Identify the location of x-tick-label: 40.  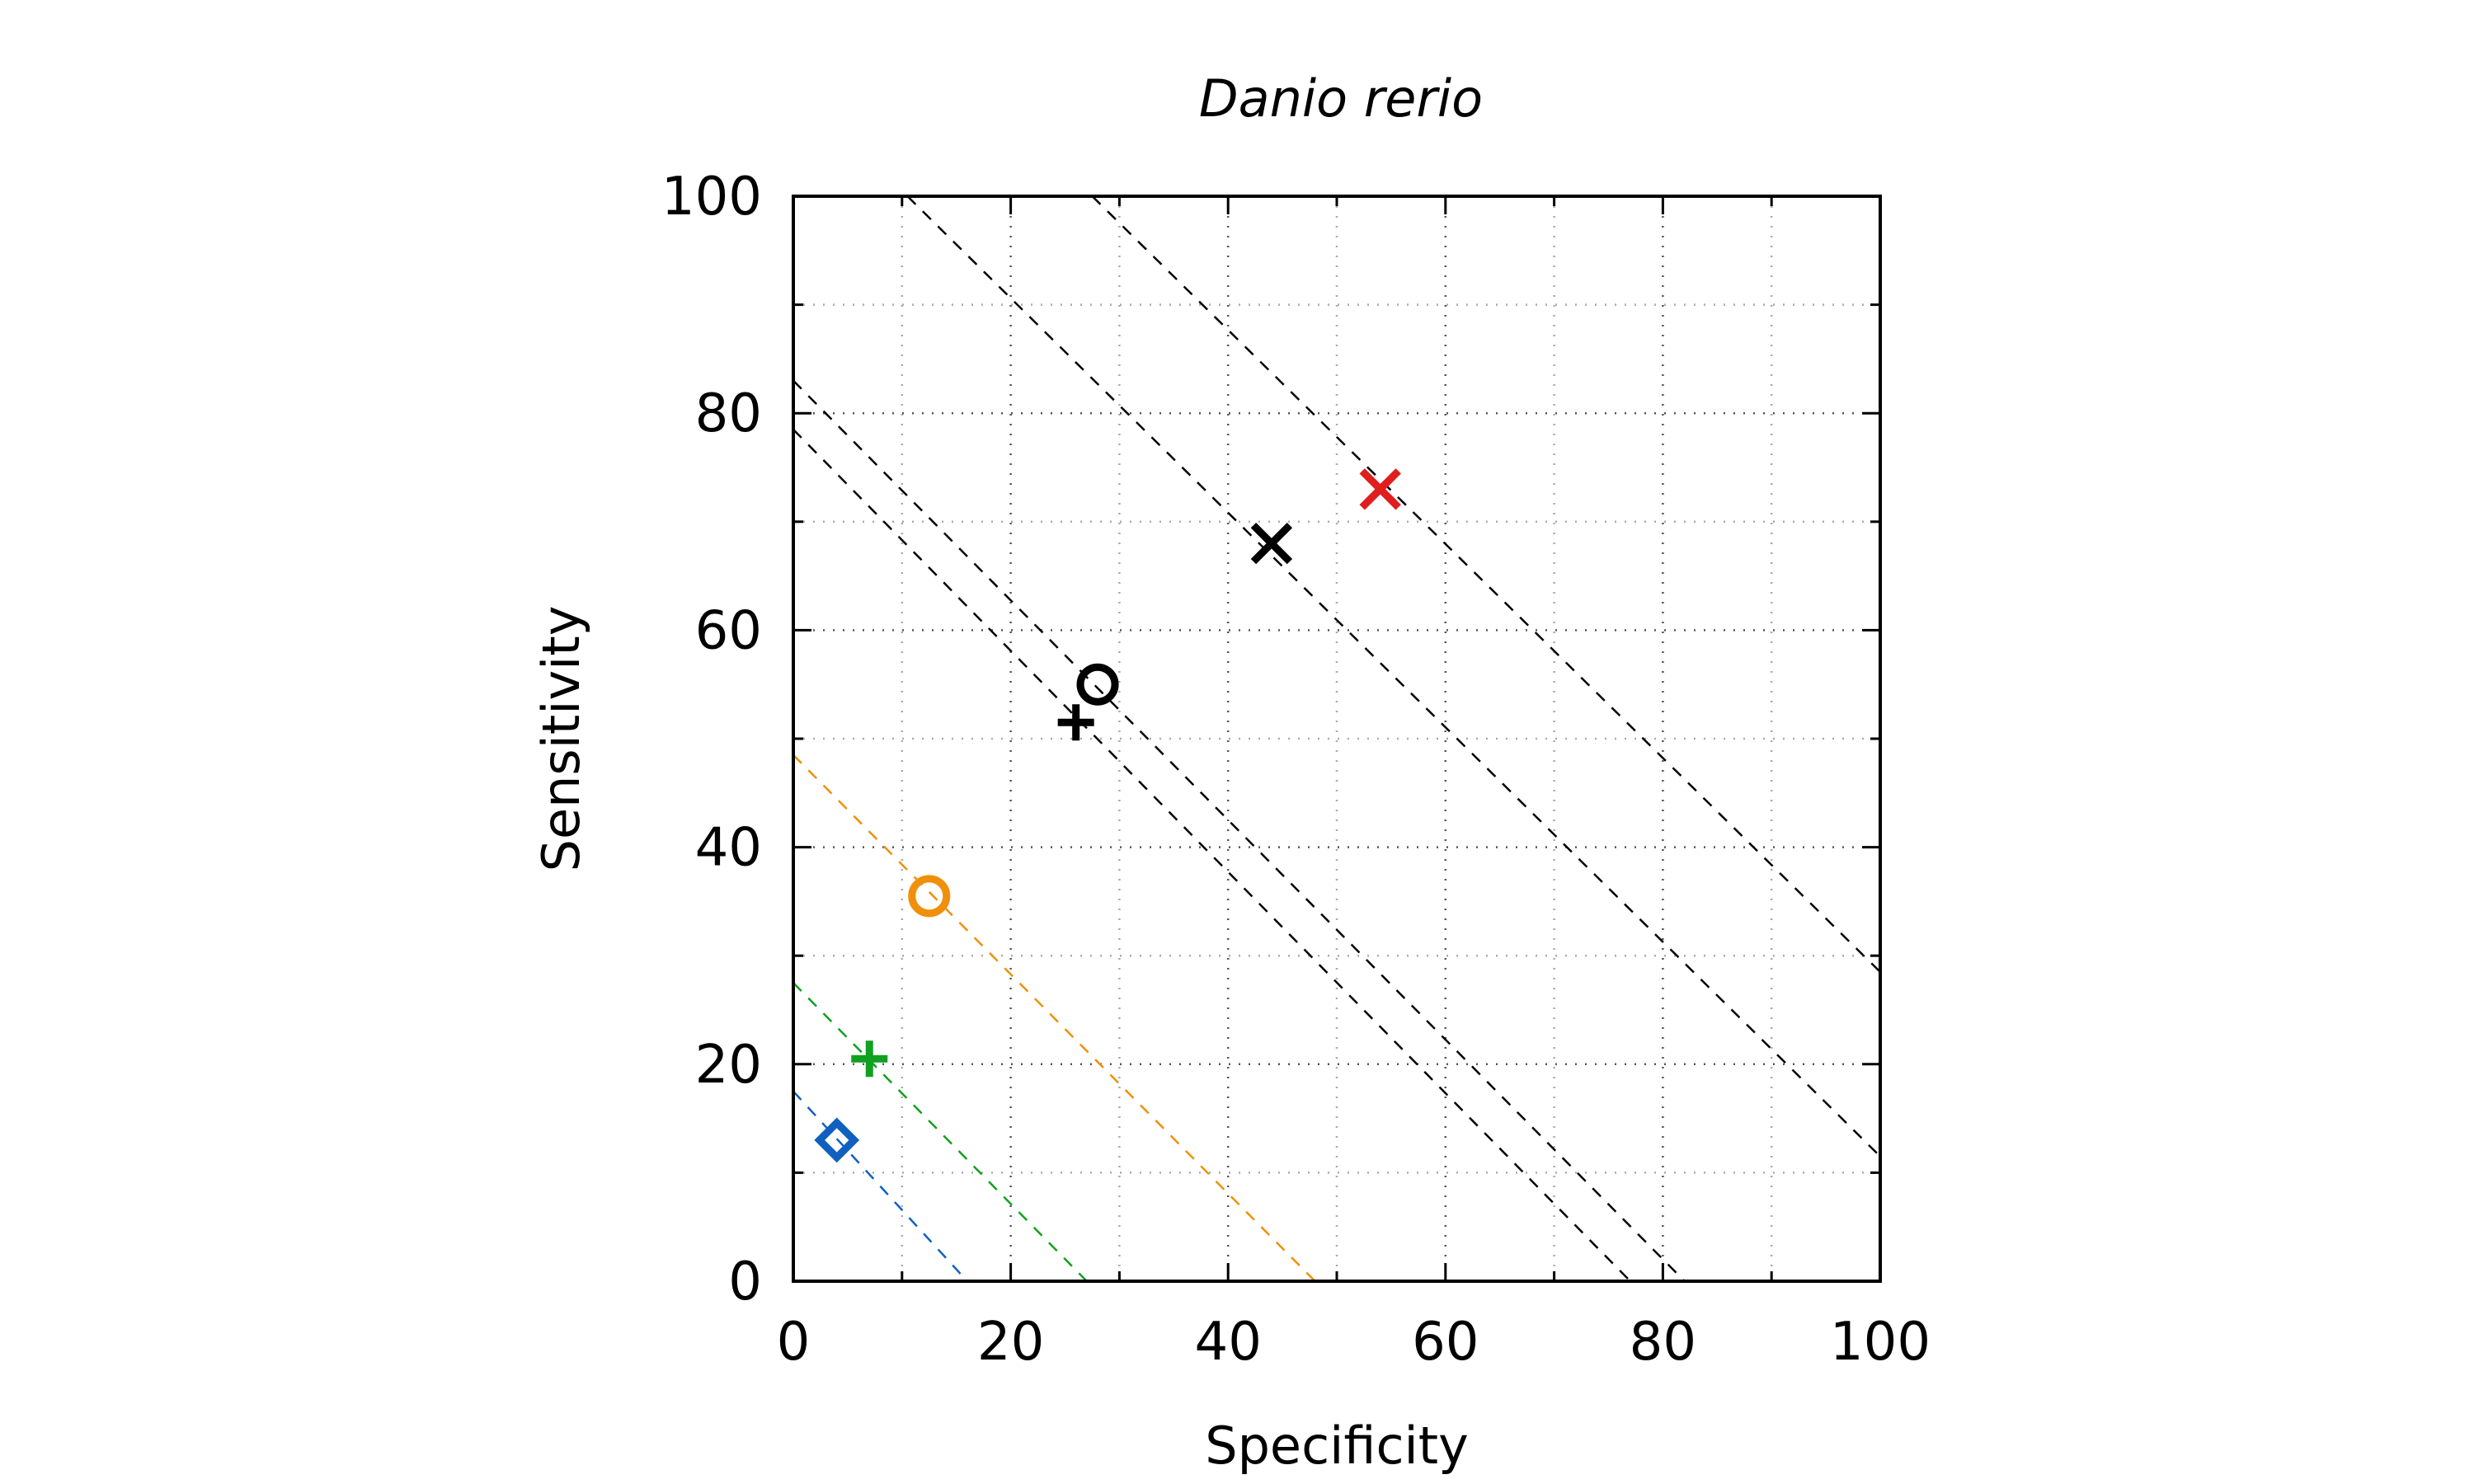
(1227, 1342).